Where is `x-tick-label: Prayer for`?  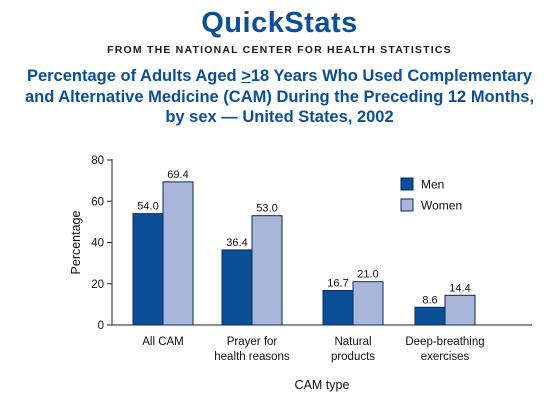 x-tick-label: Prayer for is located at coordinates (252, 342).